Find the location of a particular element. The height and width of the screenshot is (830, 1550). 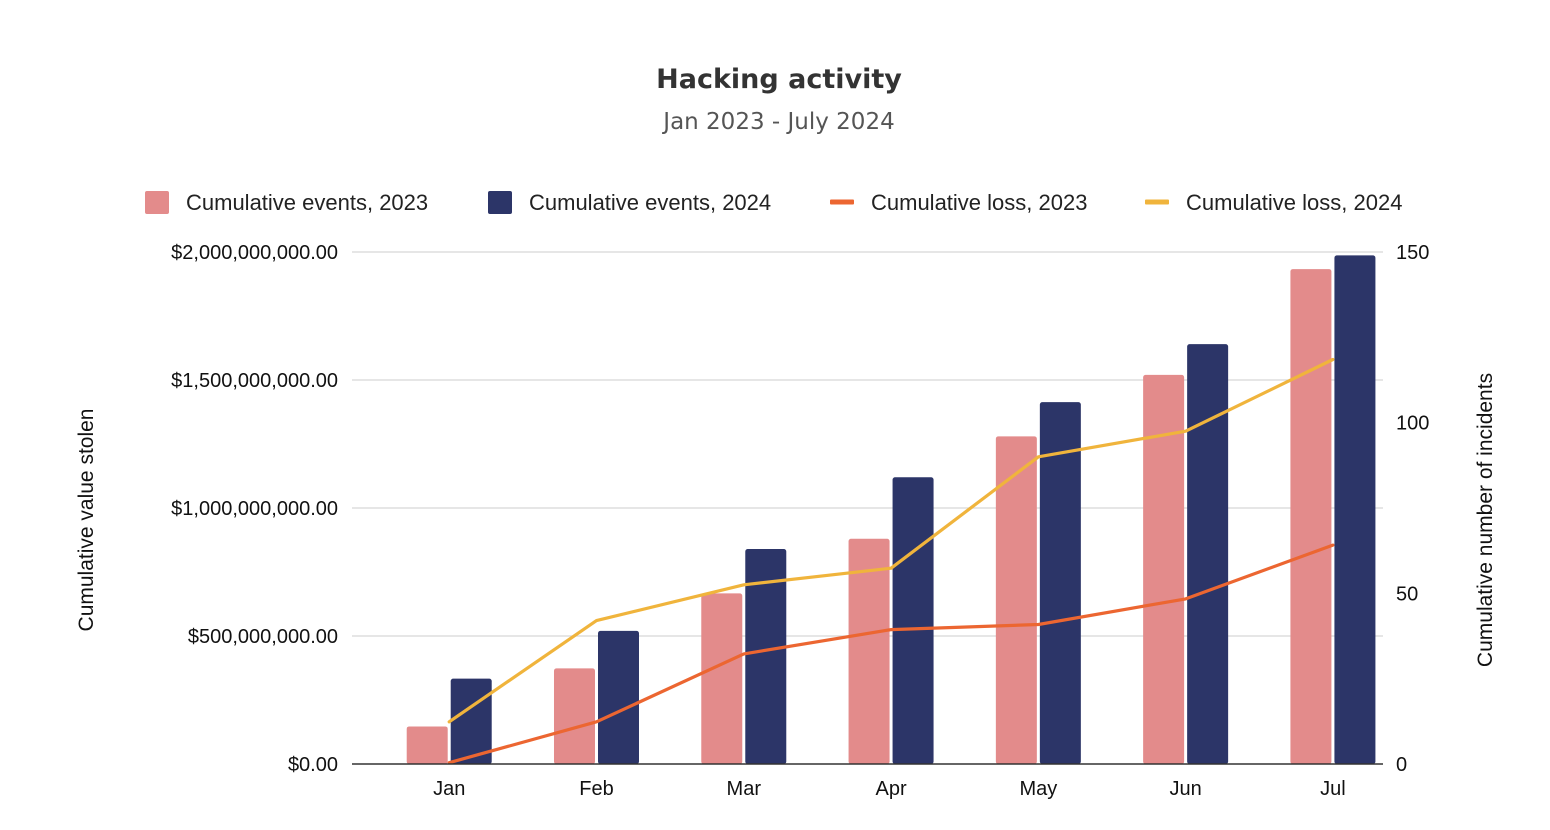

bar-2023-jun is located at coordinates (1164, 569).